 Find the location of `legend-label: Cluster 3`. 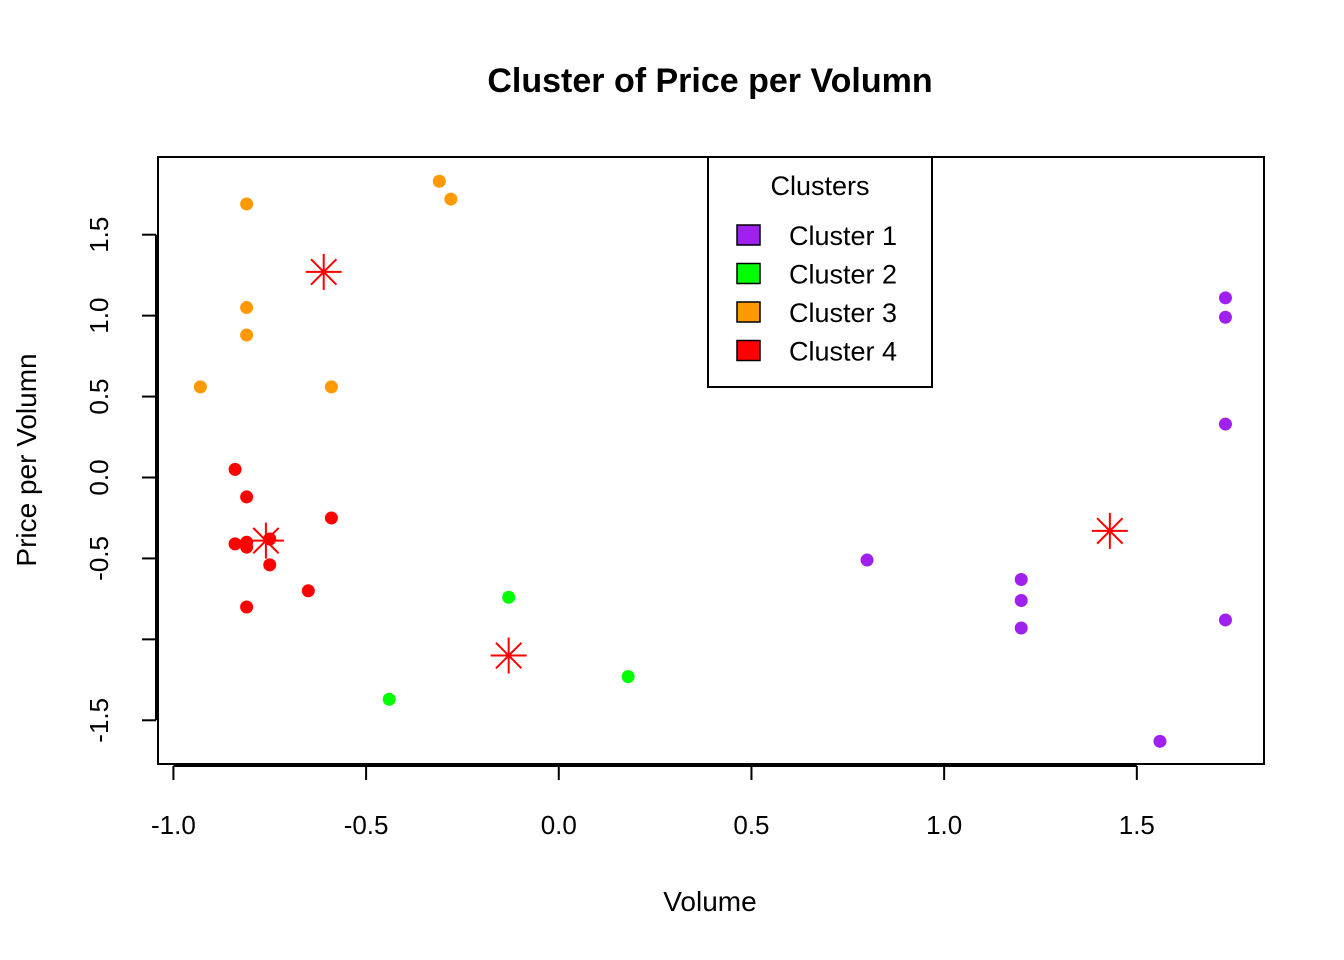

legend-label: Cluster 3 is located at coordinates (843, 313).